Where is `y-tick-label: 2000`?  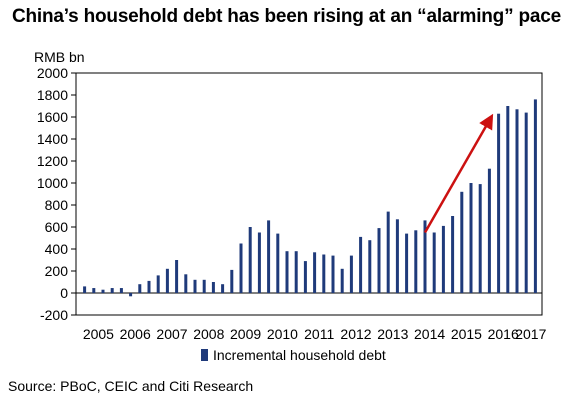 y-tick-label: 2000 is located at coordinates (52, 73).